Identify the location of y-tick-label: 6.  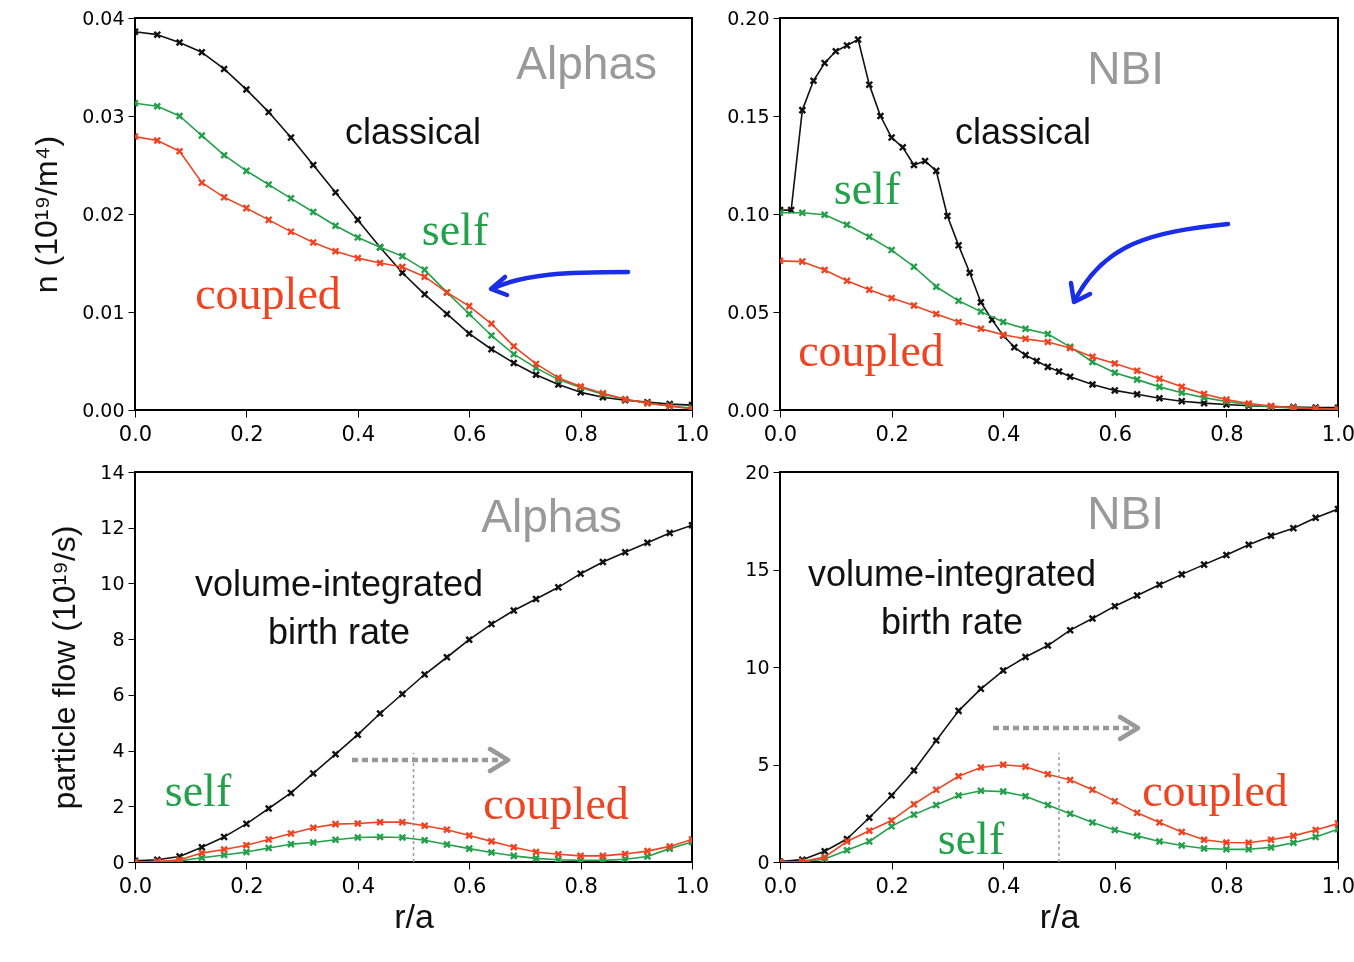
(118, 694).